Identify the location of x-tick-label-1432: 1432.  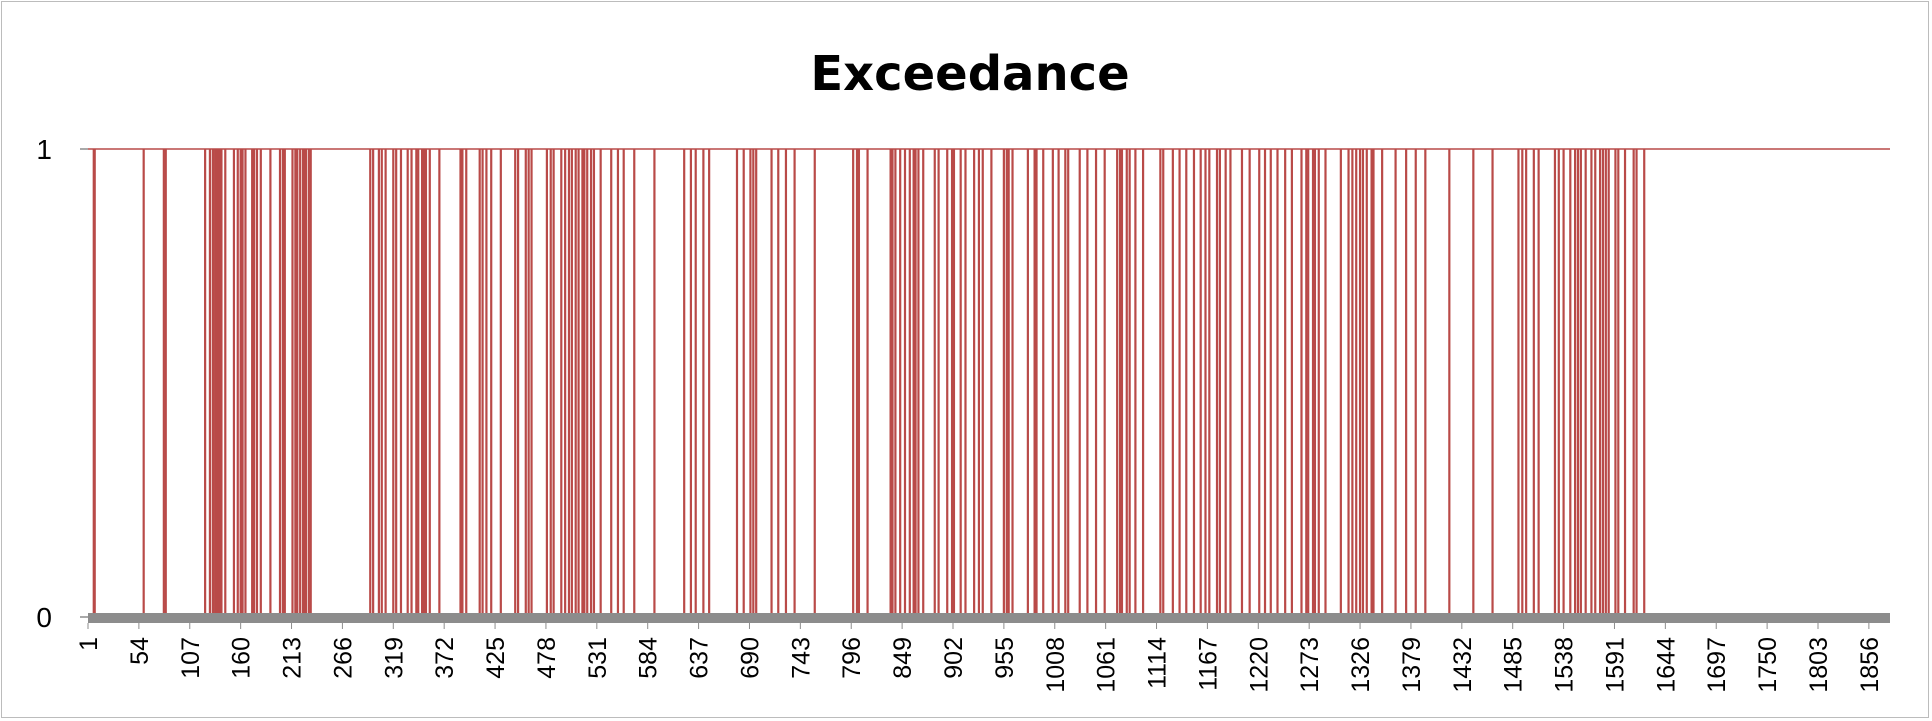
(1463, 665).